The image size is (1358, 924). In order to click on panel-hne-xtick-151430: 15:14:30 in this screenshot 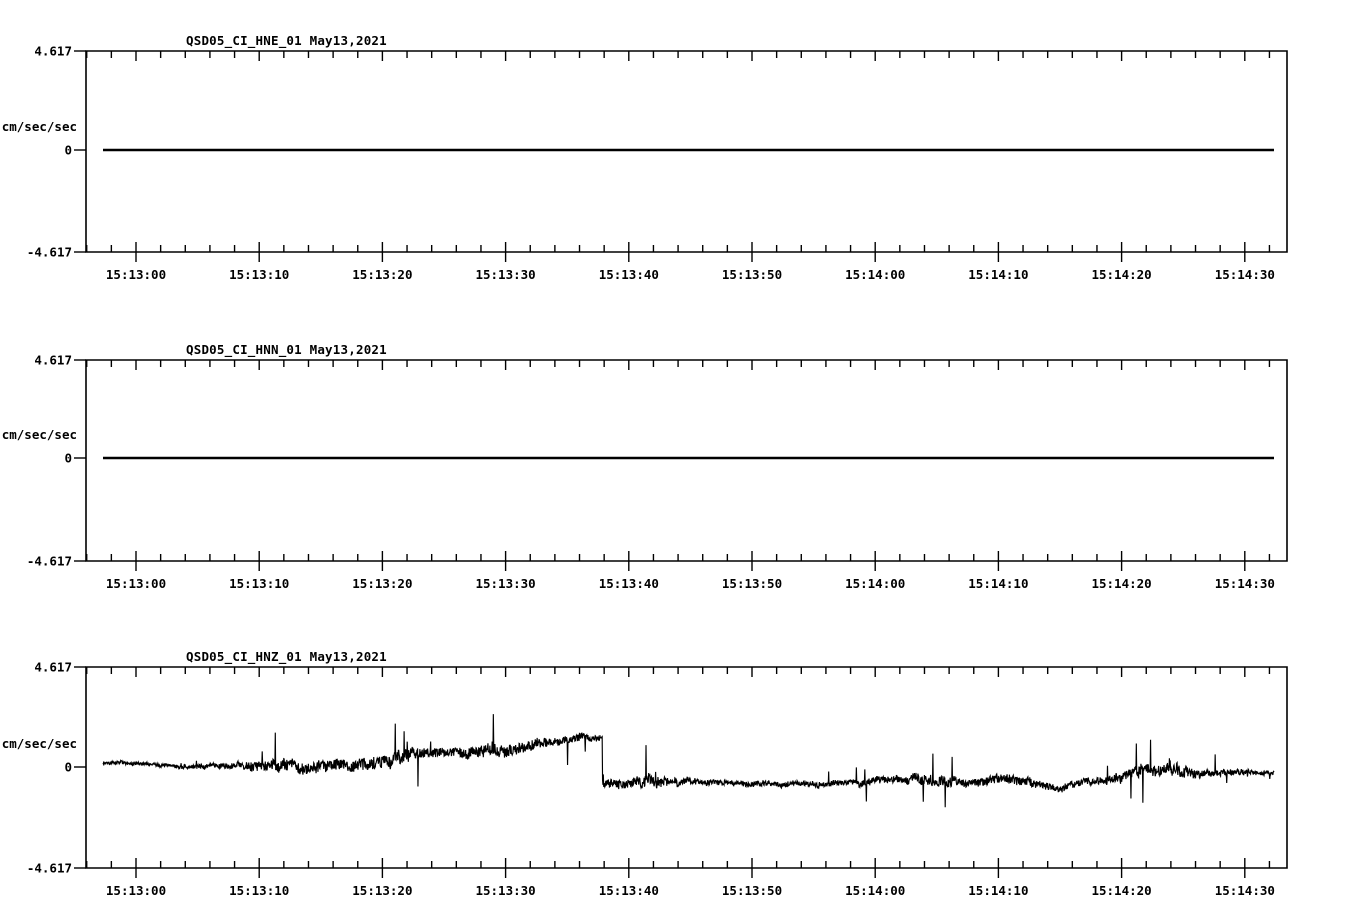, I will do `click(1245, 274)`.